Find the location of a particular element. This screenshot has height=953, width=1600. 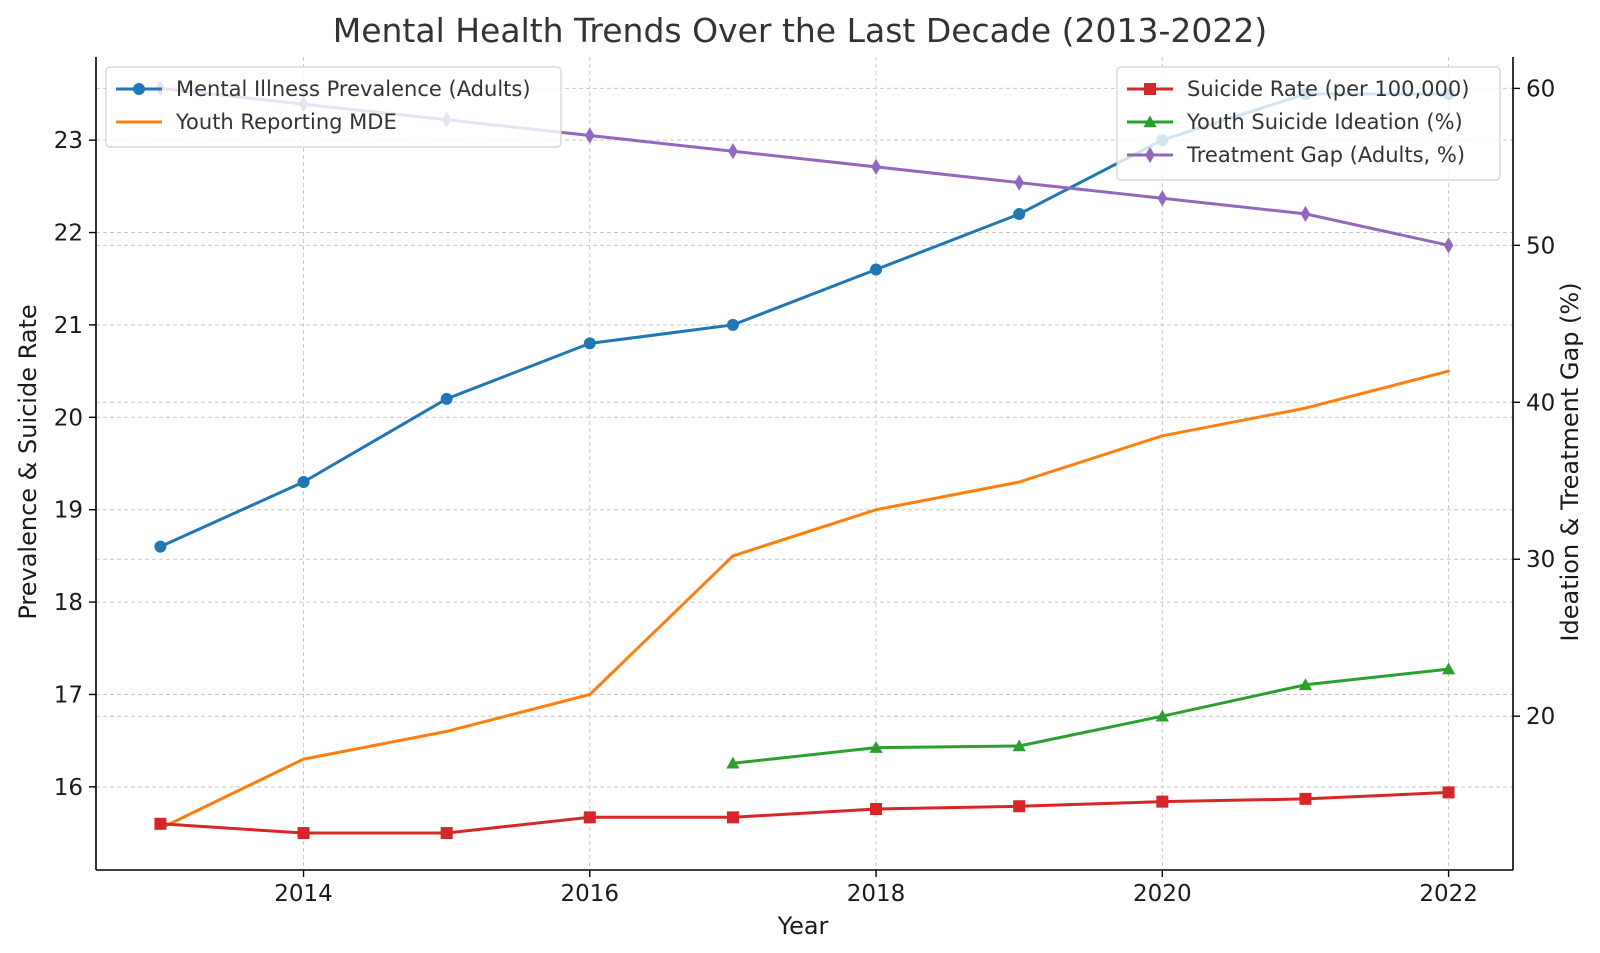

y-left-tick-label: 19 is located at coordinates (68, 511).